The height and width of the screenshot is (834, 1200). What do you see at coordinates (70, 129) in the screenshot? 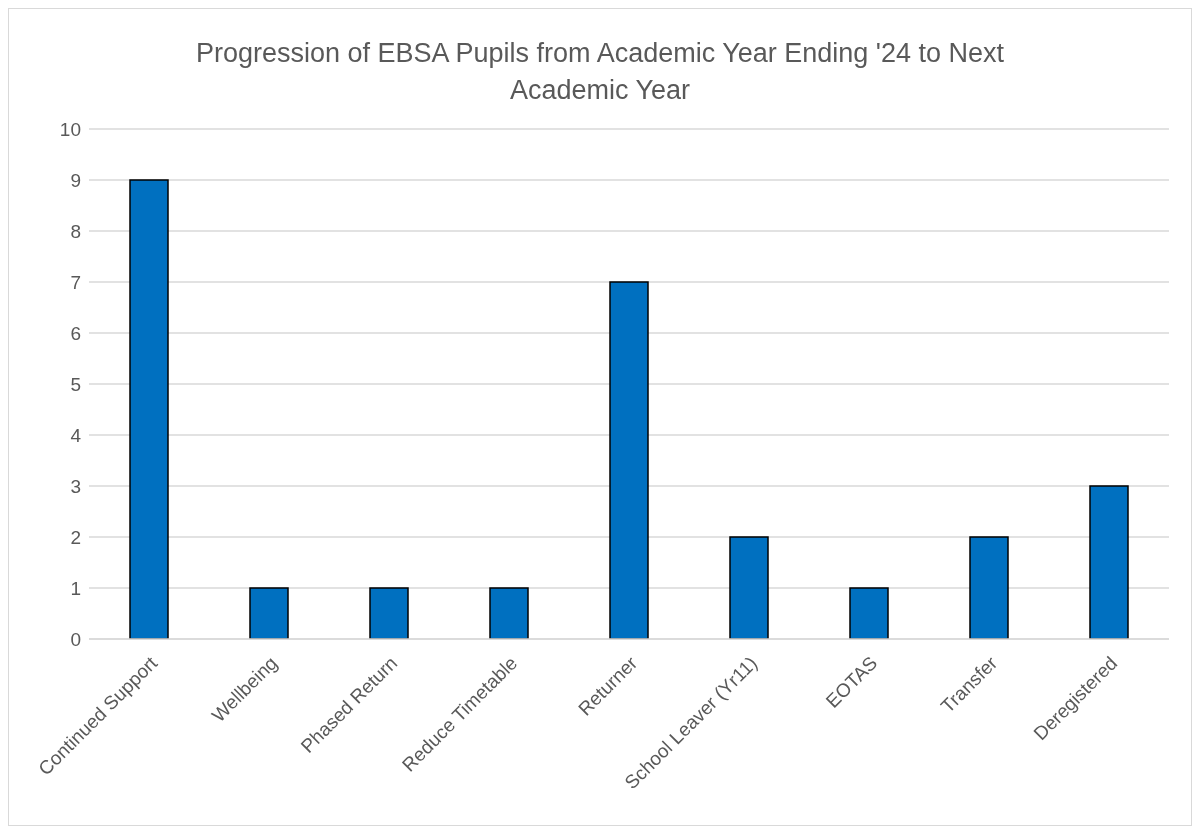
I see `y-tick-label: 10` at bounding box center [70, 129].